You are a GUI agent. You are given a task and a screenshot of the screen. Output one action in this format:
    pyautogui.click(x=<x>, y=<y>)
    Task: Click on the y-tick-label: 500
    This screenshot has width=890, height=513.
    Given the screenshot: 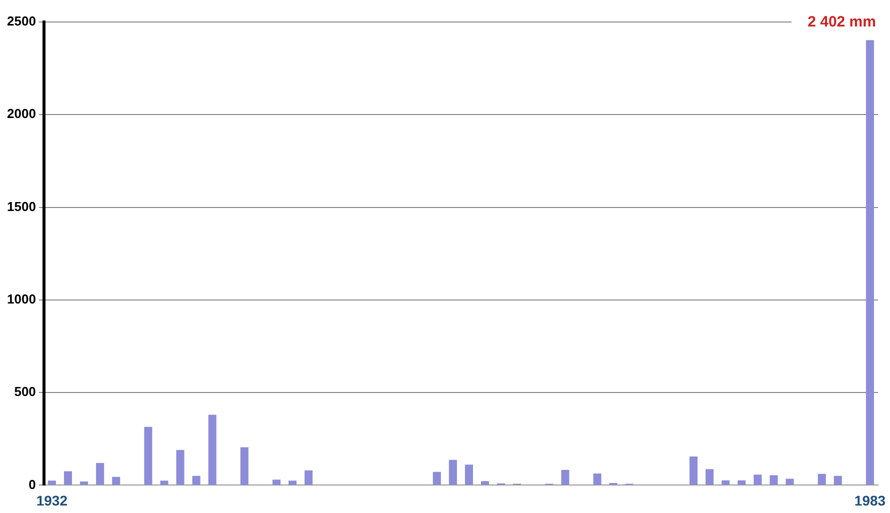 What is the action you would take?
    pyautogui.click(x=25, y=392)
    